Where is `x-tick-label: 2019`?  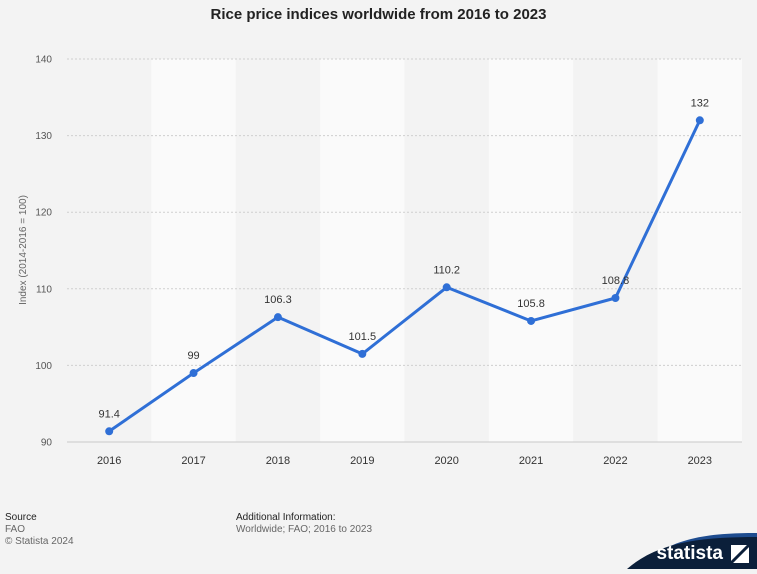
x-tick-label: 2019 is located at coordinates (362, 461).